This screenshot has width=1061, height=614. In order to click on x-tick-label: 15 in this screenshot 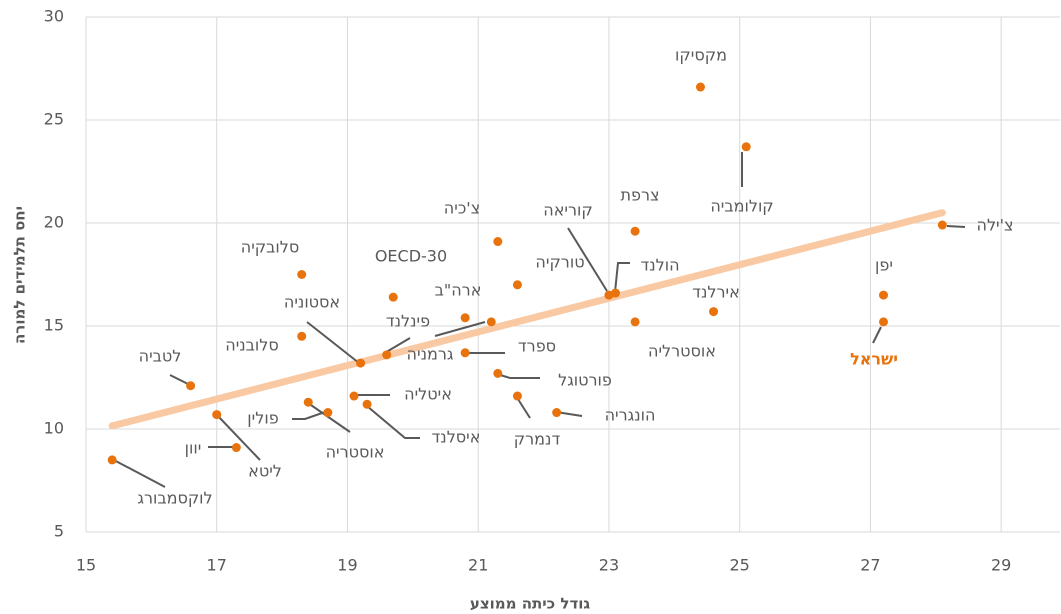, I will do `click(86, 565)`.